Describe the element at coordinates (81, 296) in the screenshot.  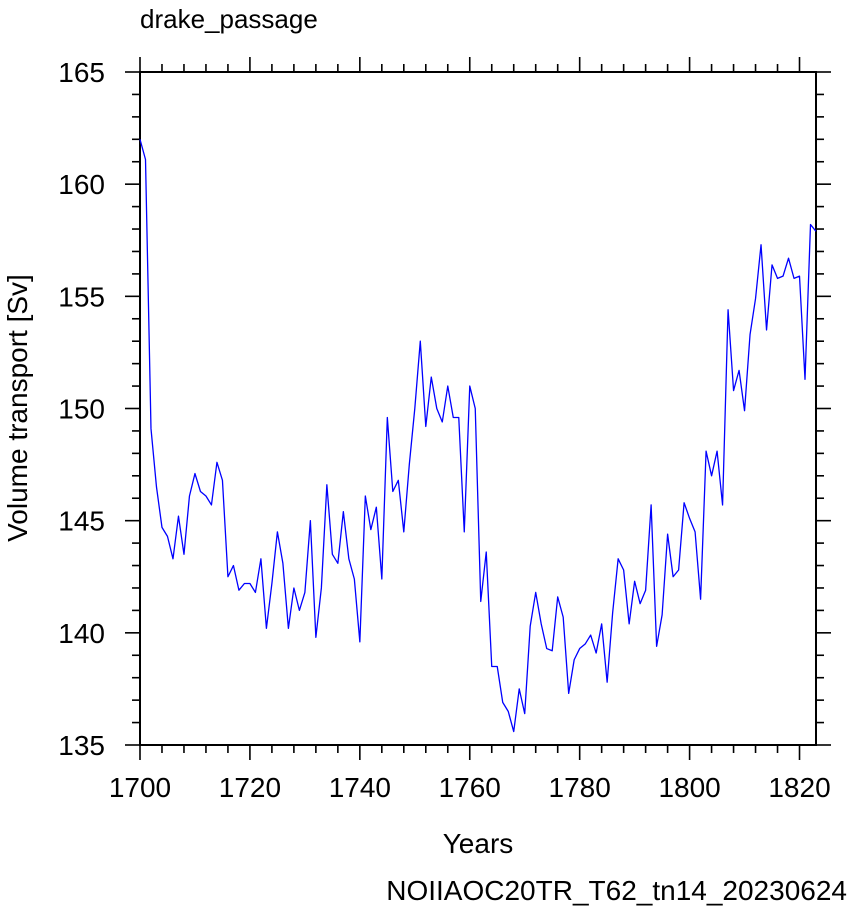
I see `y-tick-label: 155` at that location.